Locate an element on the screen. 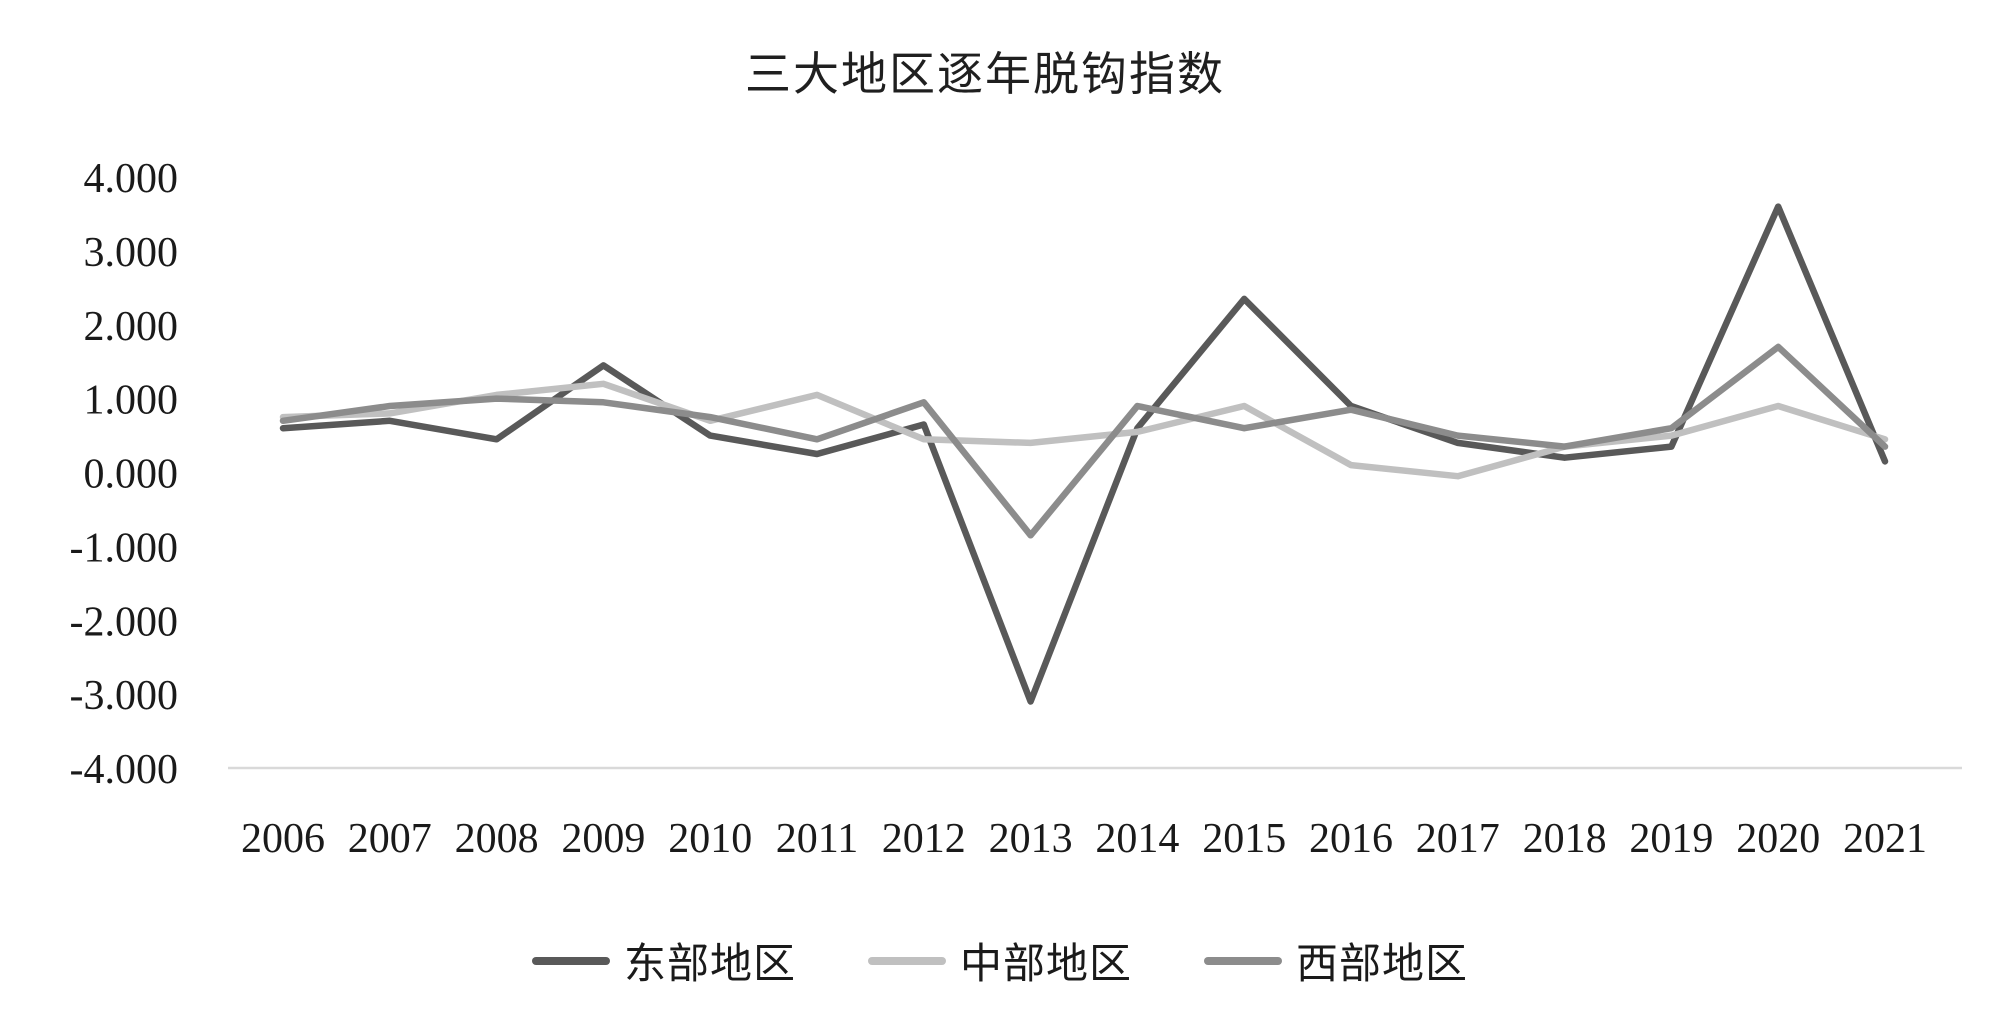 The image size is (2000, 1032). legend-label-east: 东部地区 is located at coordinates (709, 965).